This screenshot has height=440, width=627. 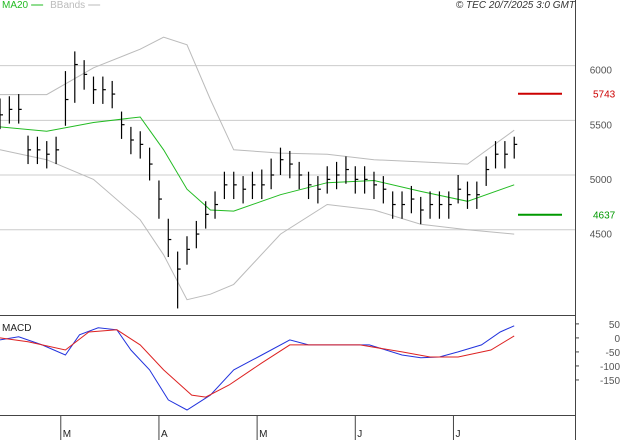 What do you see at coordinates (617, 339) in the screenshot?
I see `y-tick-label: 0` at bounding box center [617, 339].